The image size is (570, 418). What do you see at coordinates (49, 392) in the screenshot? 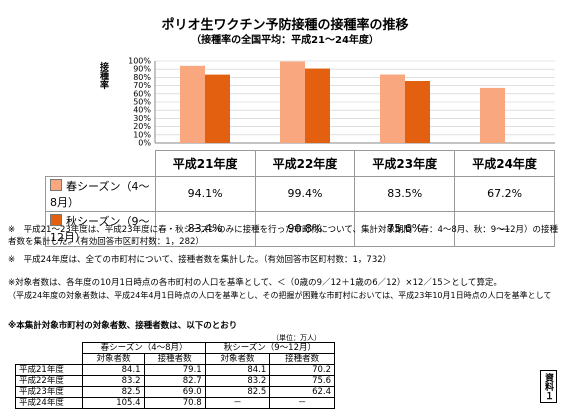
I see `table-cell: 平成23年度` at bounding box center [49, 392].